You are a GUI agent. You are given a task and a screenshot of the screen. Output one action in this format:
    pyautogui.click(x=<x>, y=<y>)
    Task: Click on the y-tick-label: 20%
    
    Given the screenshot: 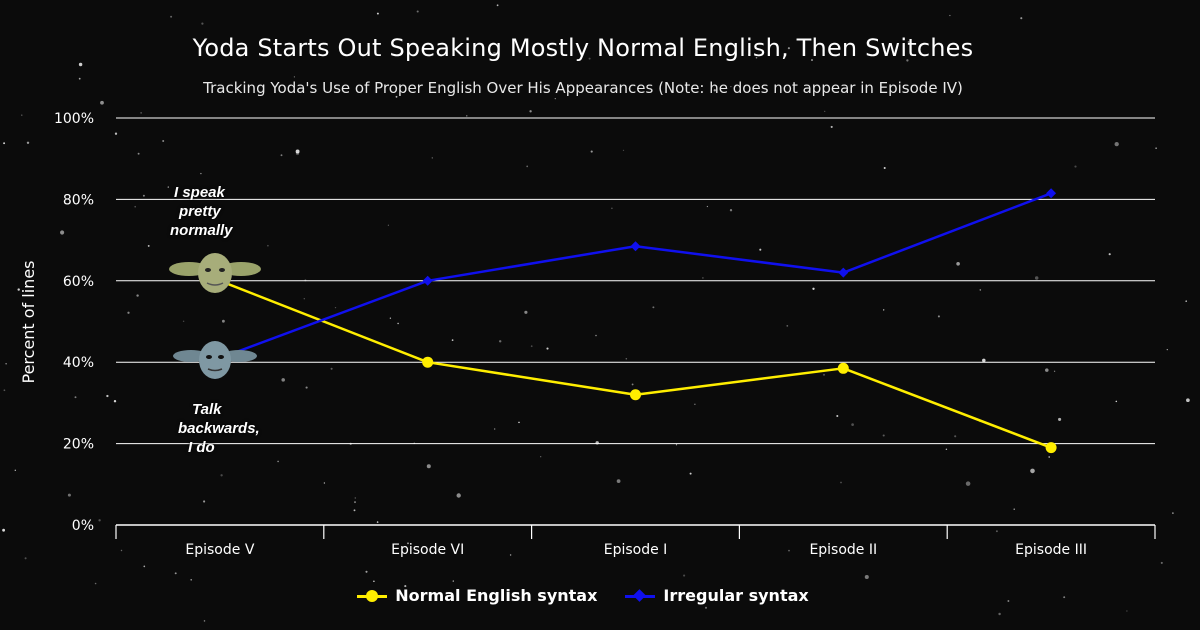 What is the action you would take?
    pyautogui.click(x=78, y=445)
    